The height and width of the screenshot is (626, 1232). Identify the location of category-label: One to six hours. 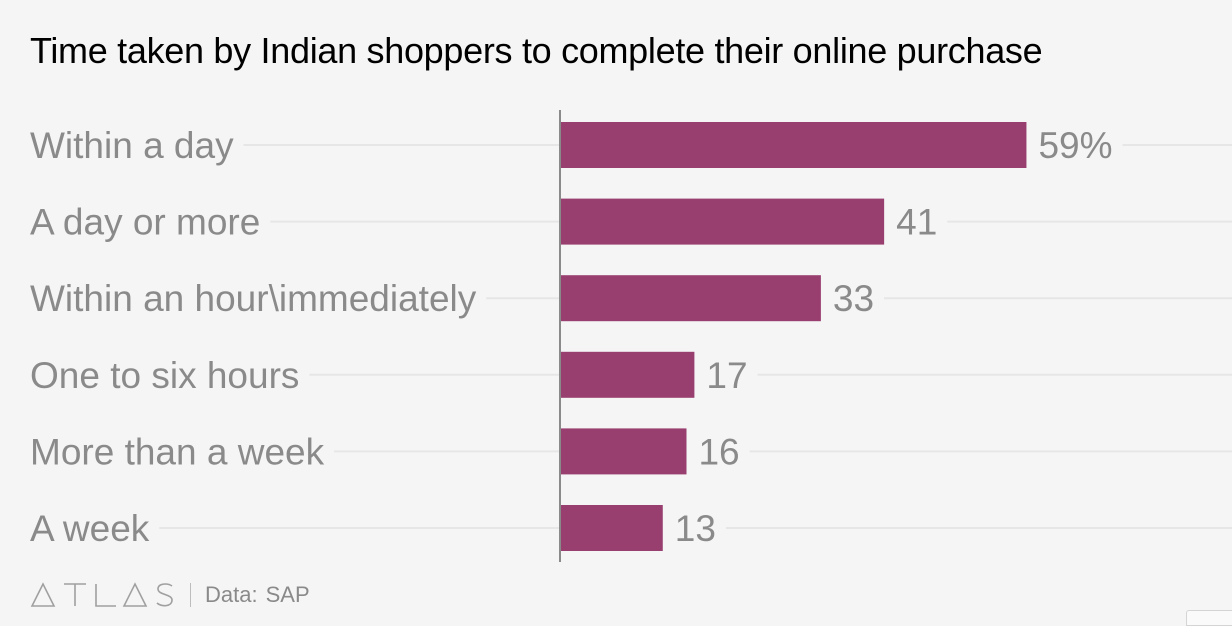
(164, 375).